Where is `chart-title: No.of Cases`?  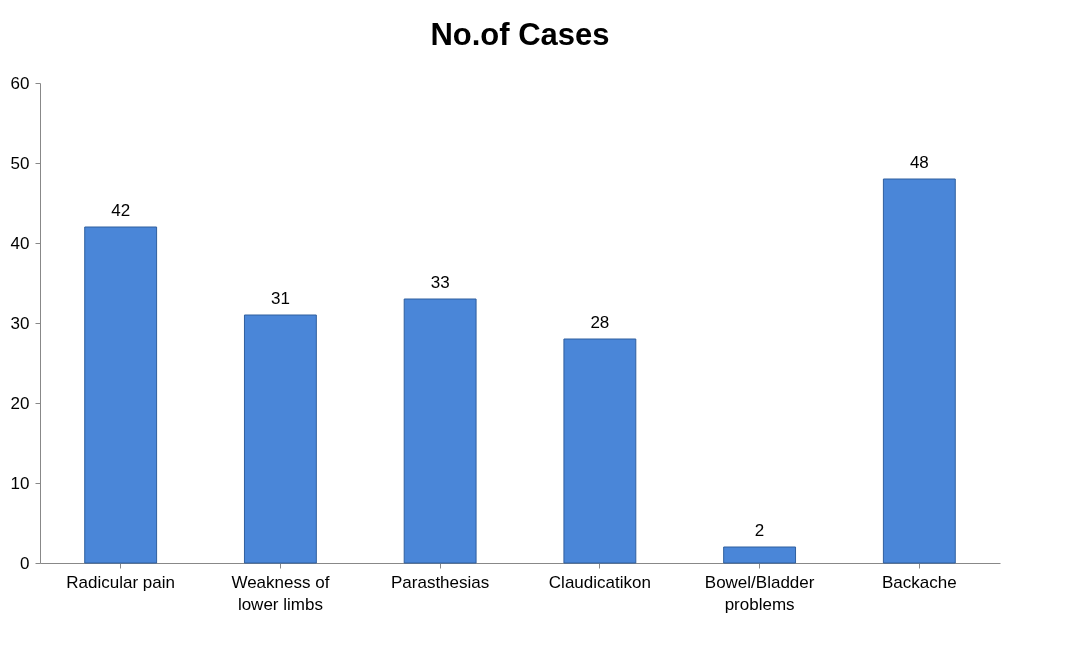 chart-title: No.of Cases is located at coordinates (520, 34).